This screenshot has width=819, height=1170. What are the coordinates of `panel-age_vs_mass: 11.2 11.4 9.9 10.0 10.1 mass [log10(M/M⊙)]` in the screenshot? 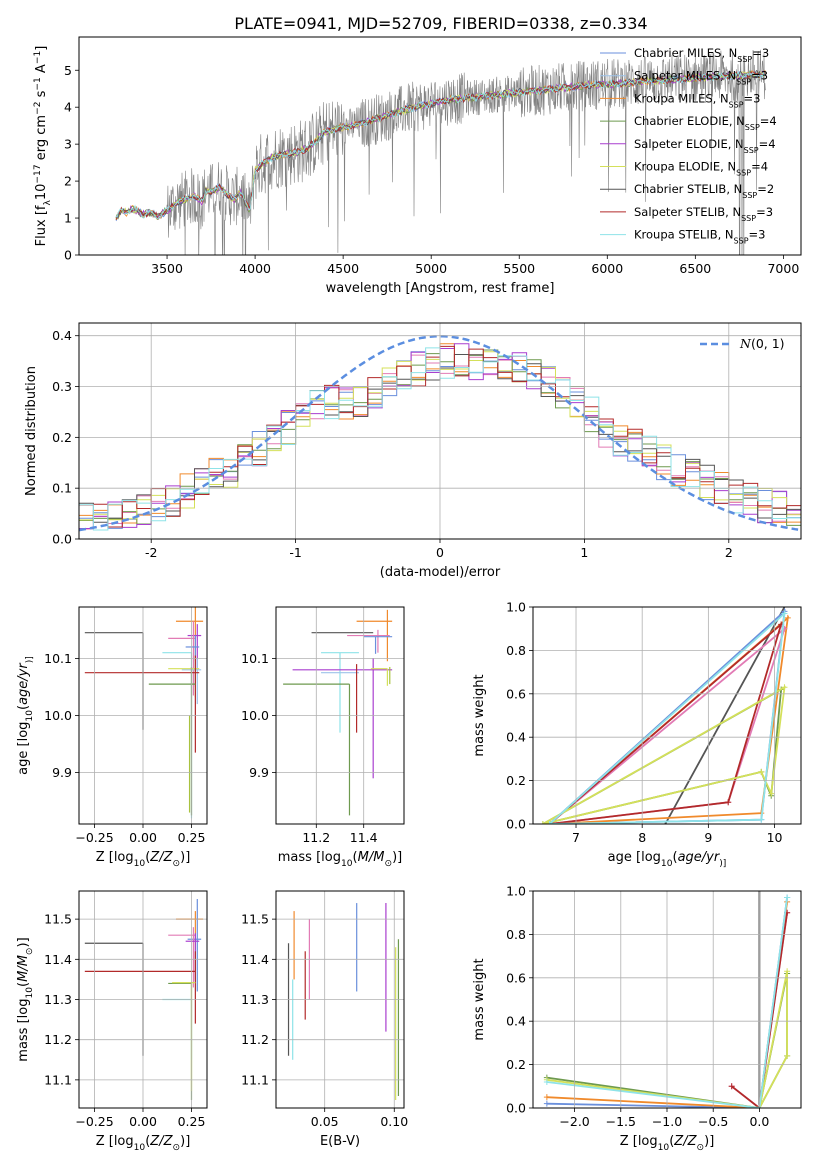 It's located at (323, 737).